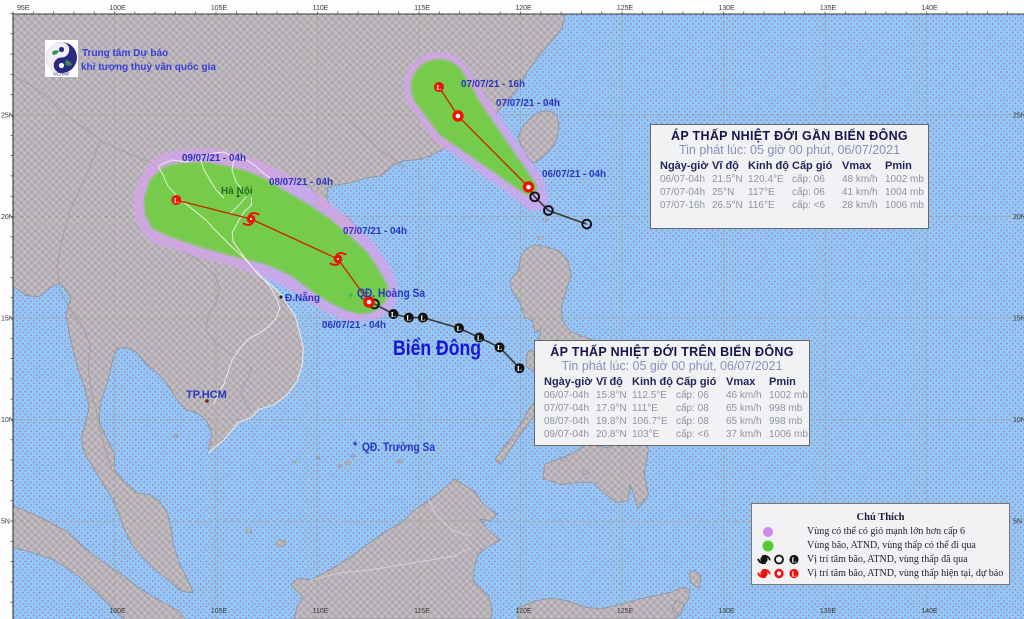 The image size is (1024, 619). What do you see at coordinates (237, 191) in the screenshot?
I see `svg-text: Hà Nội` at bounding box center [237, 191].